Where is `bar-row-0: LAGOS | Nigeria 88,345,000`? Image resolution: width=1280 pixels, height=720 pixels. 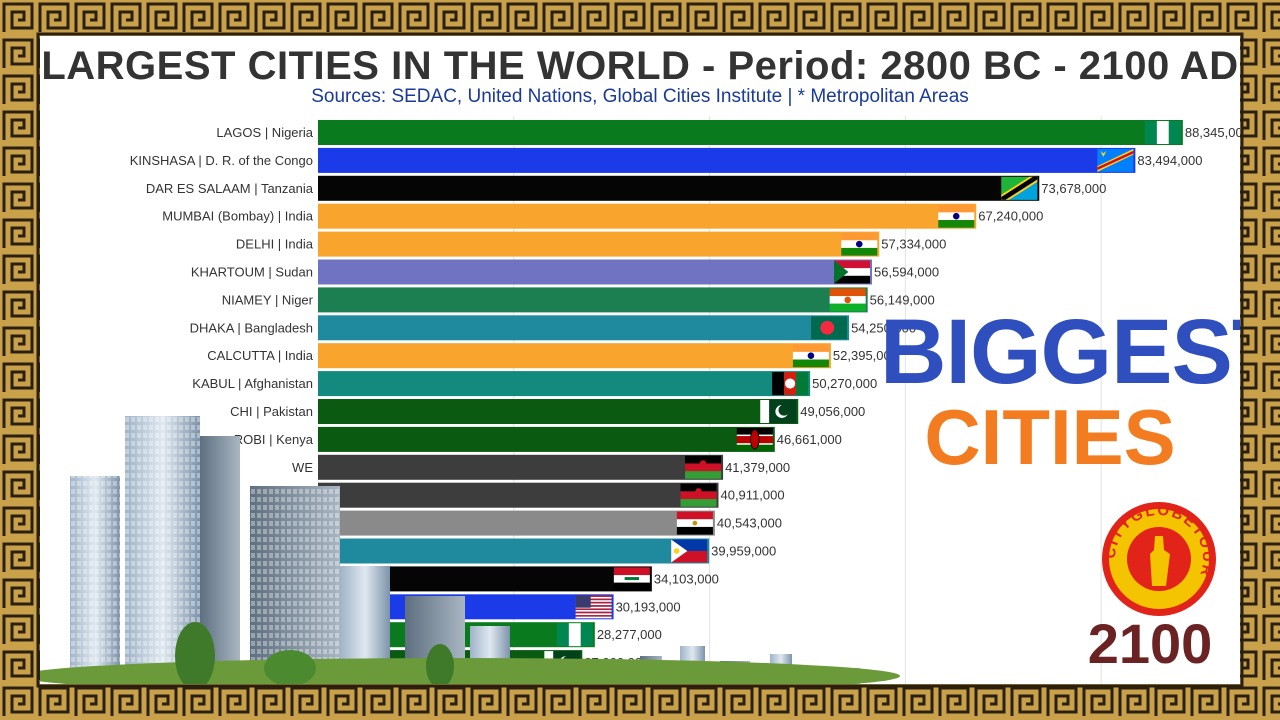 bar-row-0: LAGOS | Nigeria 88,345,000 is located at coordinates (728, 132).